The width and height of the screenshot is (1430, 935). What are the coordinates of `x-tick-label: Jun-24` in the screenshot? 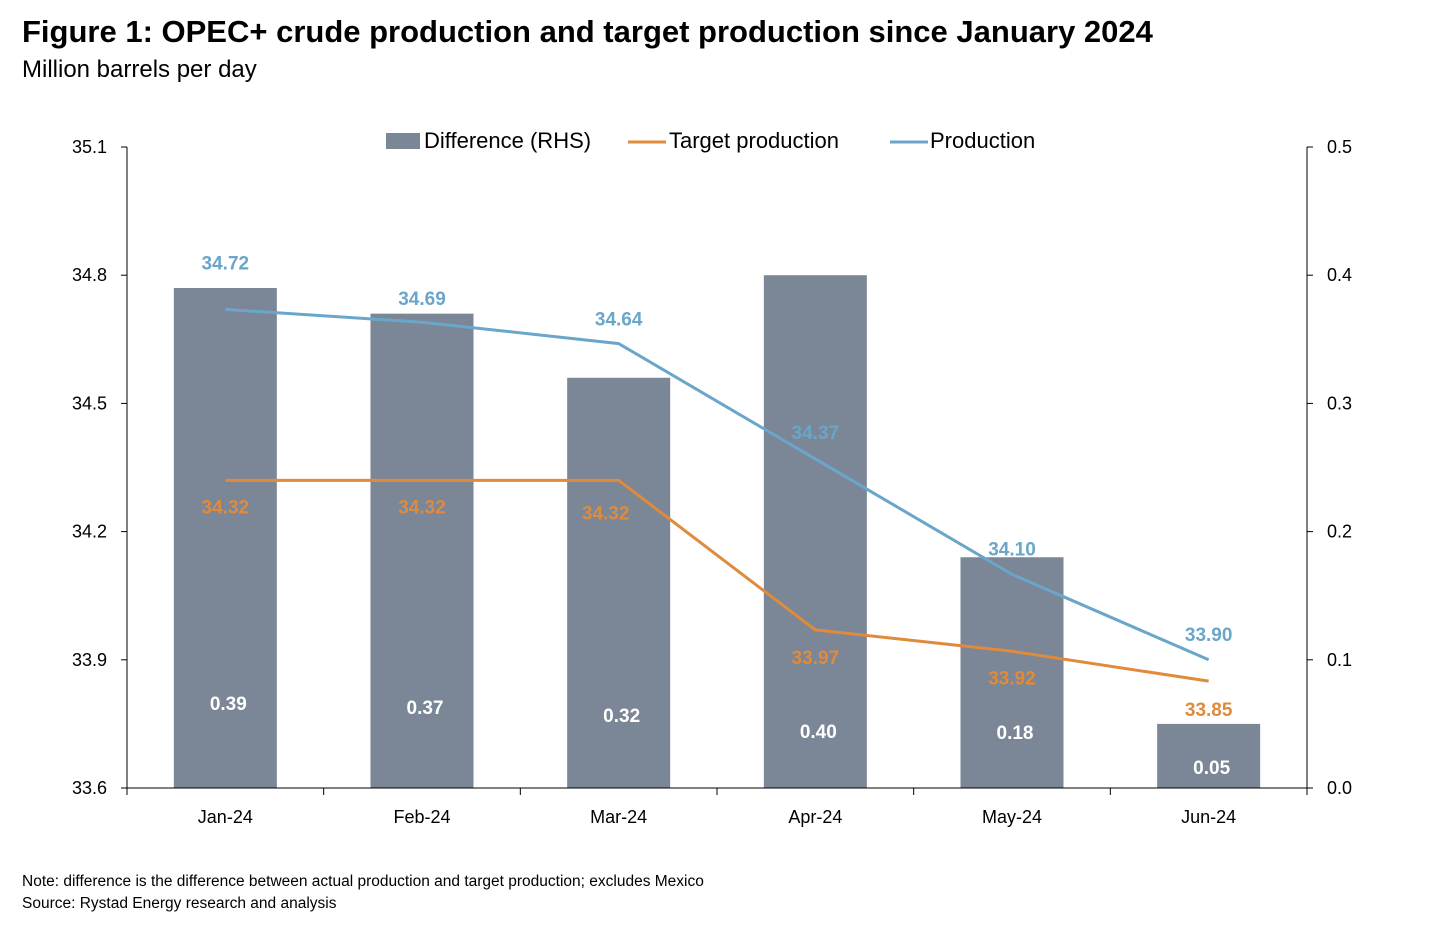 It's located at (1208, 817).